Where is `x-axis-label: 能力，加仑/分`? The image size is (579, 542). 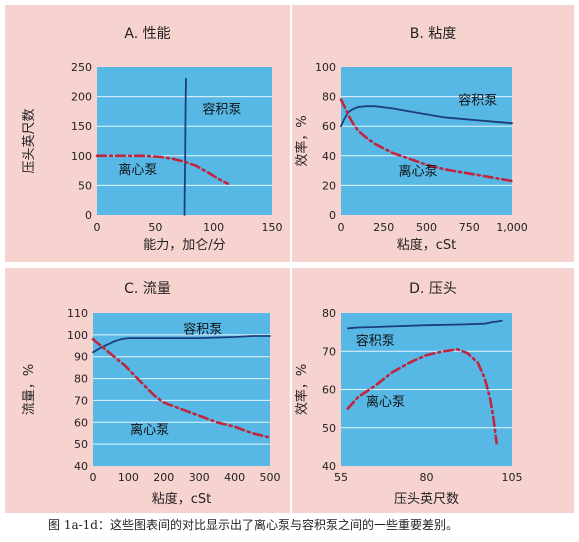
x-axis-label: 能力，加仑/分 is located at coordinates (184, 245).